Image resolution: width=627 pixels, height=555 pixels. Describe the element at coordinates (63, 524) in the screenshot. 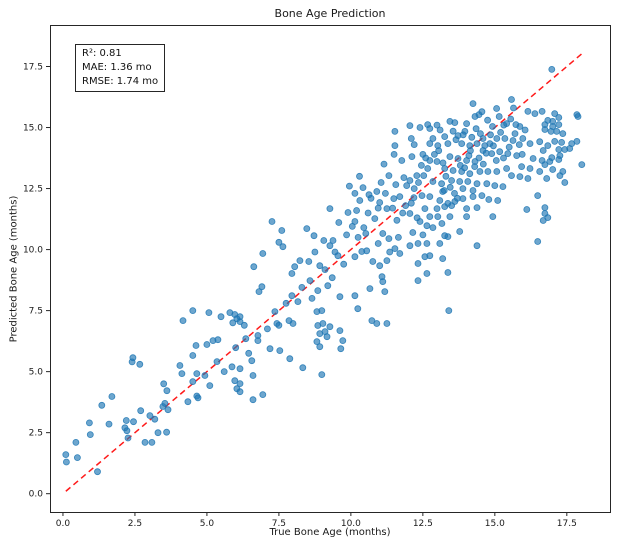

I see `x-tick-label: 0.0` at that location.